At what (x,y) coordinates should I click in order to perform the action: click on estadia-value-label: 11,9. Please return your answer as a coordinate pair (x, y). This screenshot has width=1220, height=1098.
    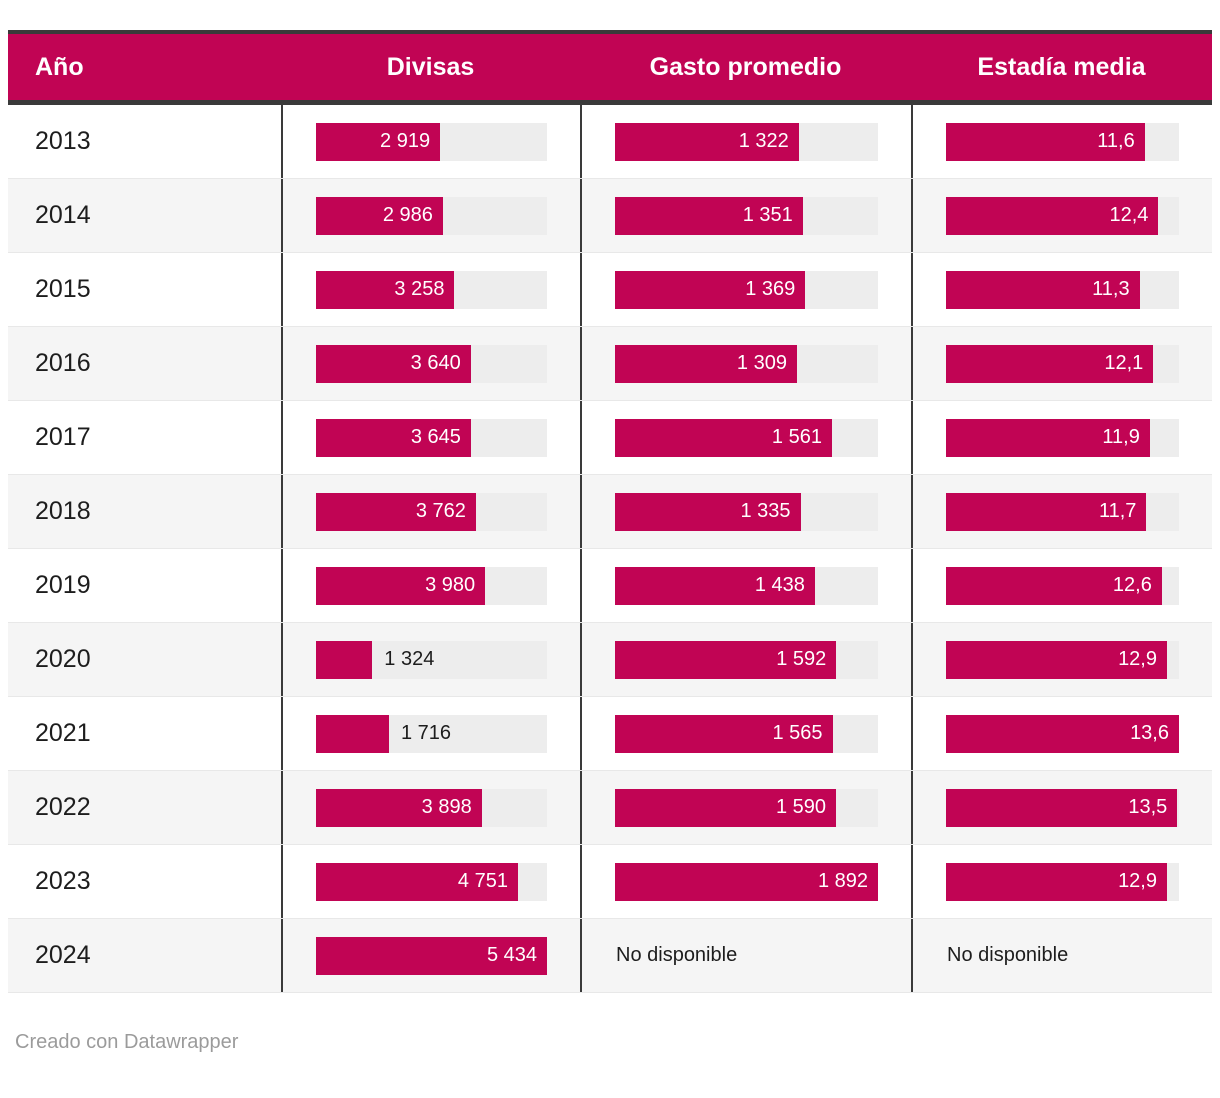
    Looking at the image, I should click on (1121, 437).